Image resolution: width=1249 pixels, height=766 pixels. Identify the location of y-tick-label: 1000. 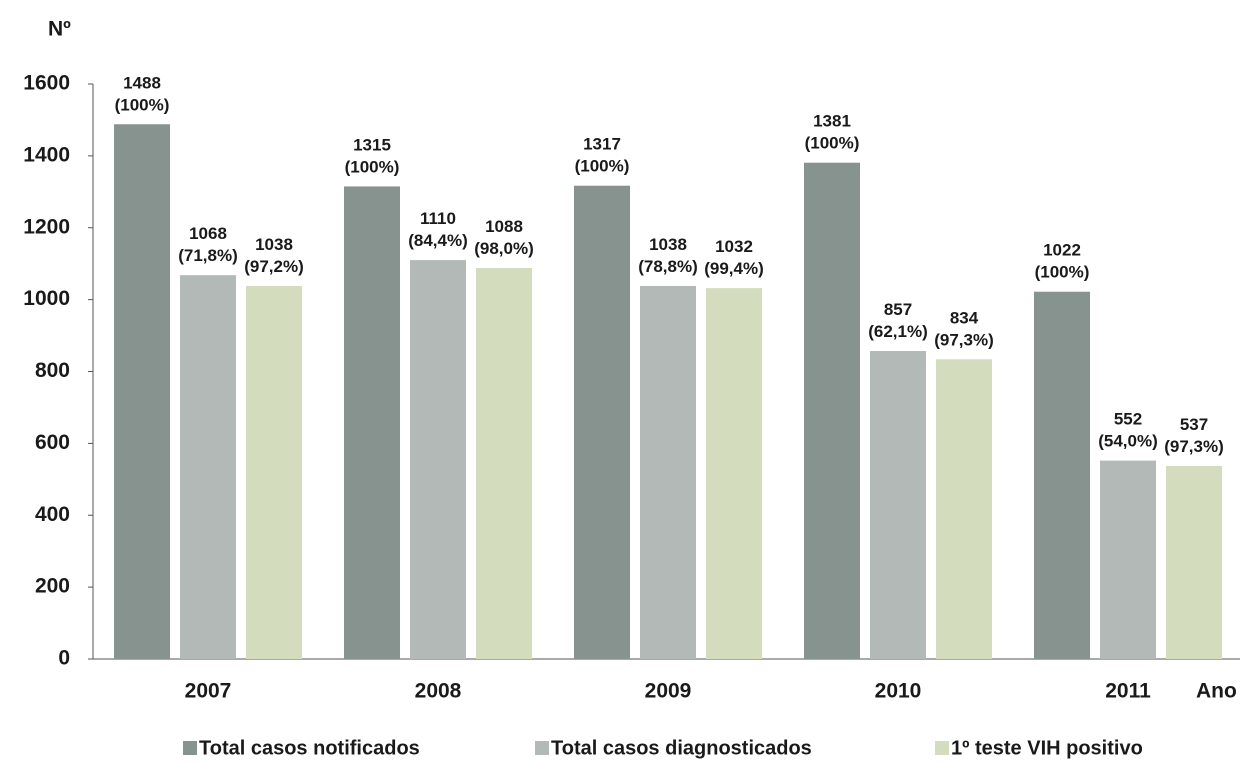
(46, 298).